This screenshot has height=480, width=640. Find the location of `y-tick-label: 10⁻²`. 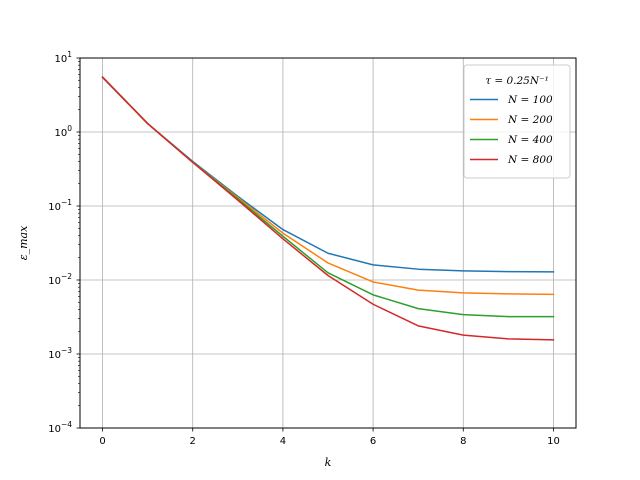

y-tick-label: 10⁻² is located at coordinates (60, 279).